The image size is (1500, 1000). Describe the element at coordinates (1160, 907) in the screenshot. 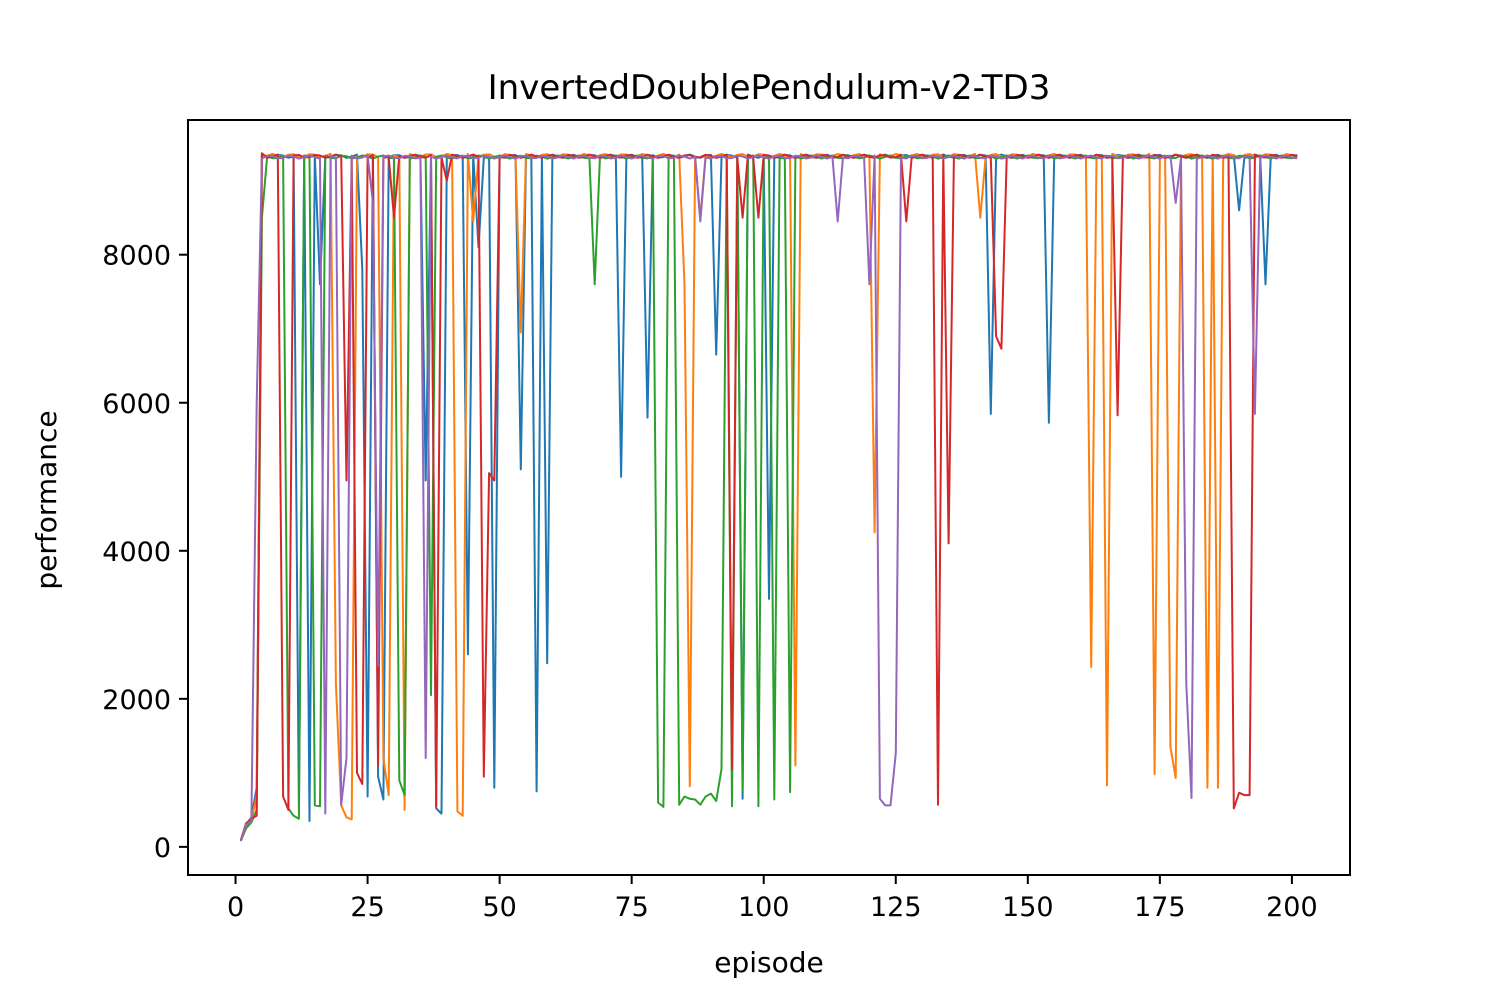

I see `x-tick-label: 175` at that location.